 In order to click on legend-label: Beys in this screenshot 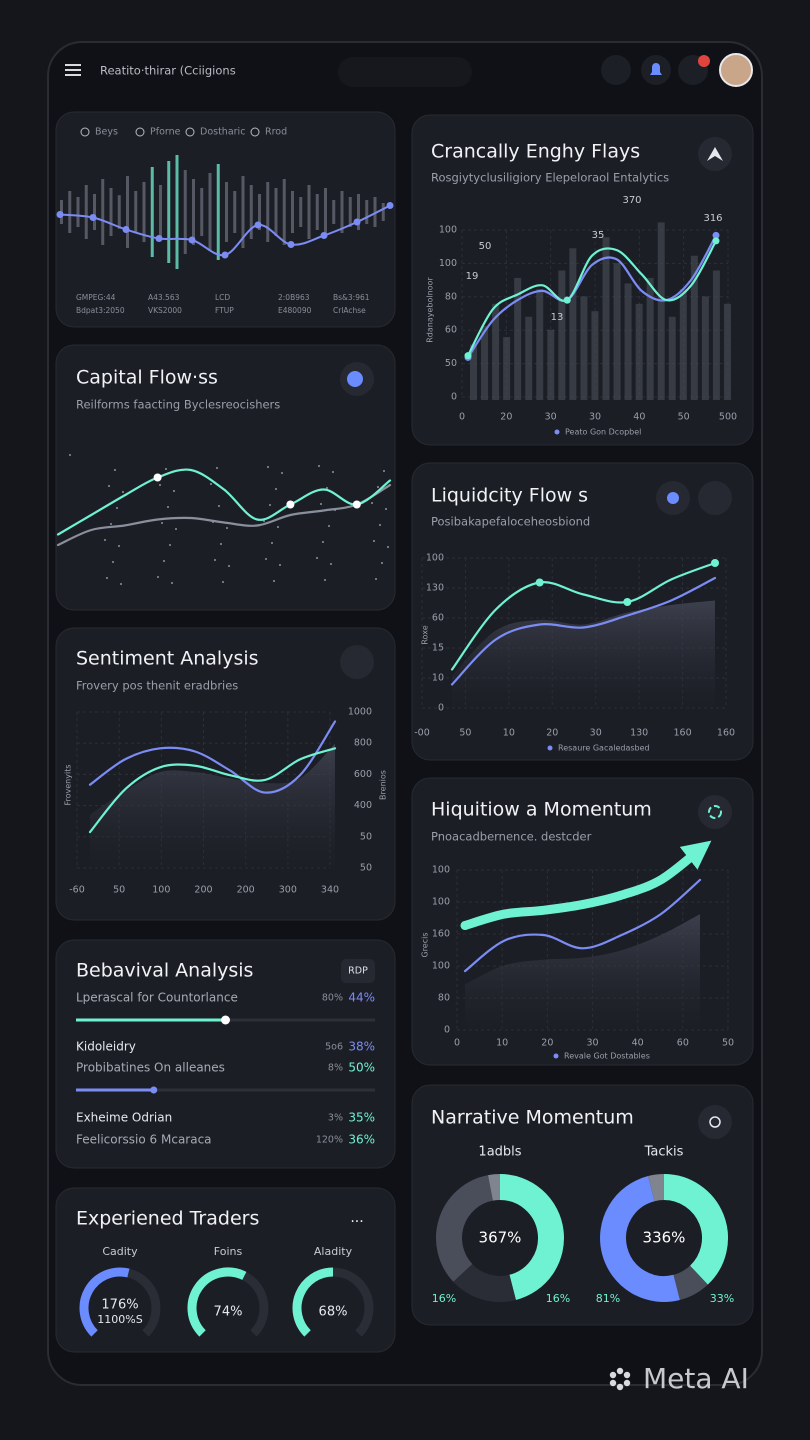, I will do `click(106, 132)`.